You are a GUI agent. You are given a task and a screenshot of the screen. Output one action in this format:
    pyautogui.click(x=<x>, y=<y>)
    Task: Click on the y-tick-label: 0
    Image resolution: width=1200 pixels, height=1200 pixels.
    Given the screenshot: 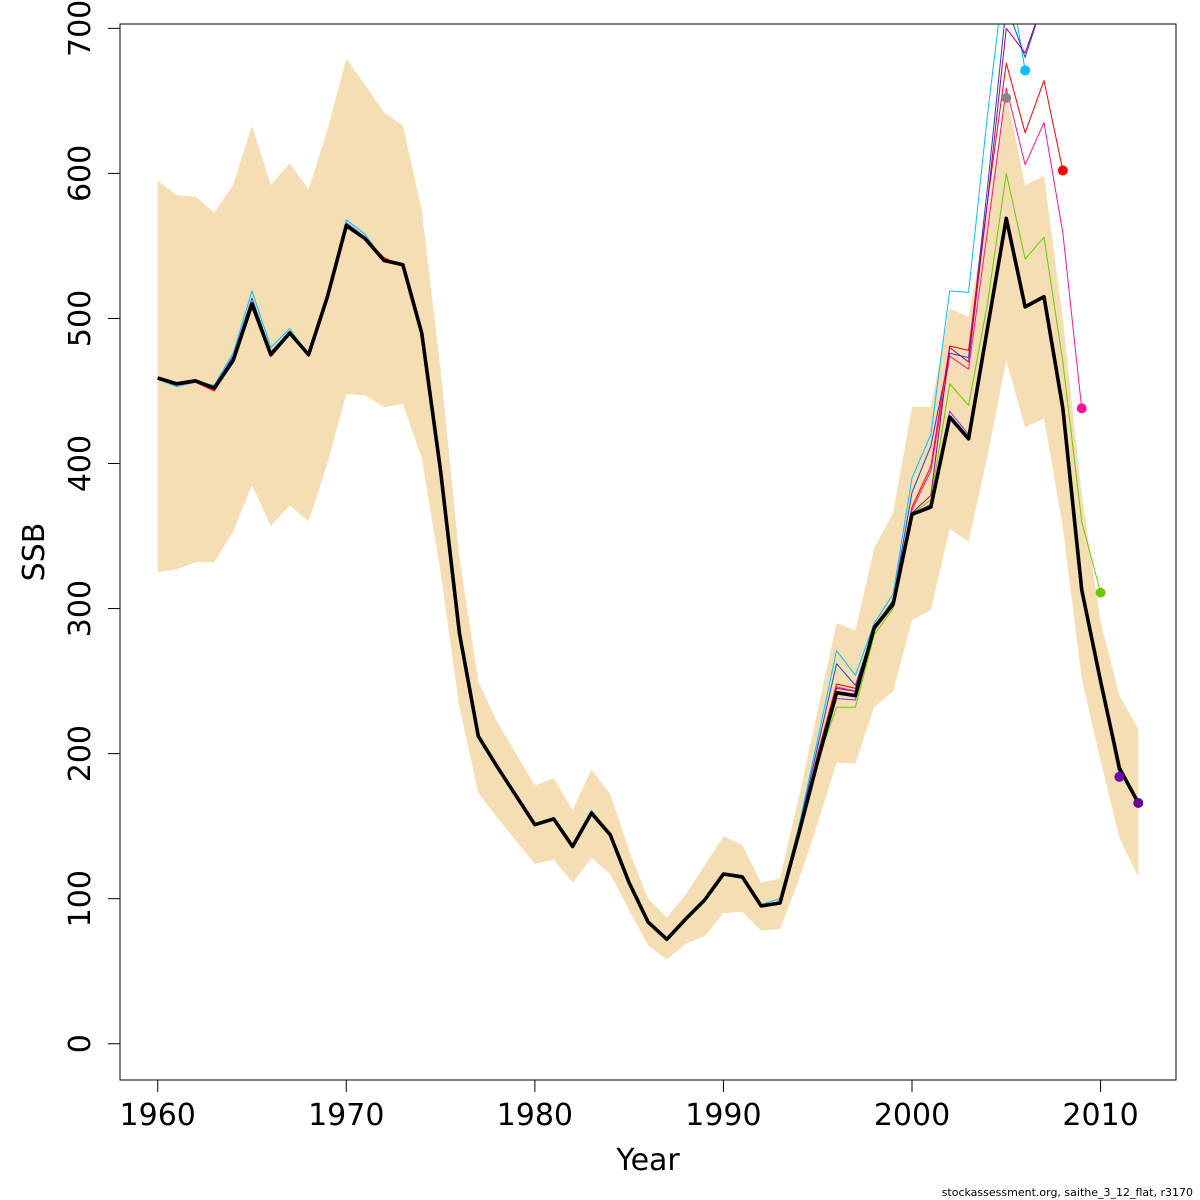 What is the action you would take?
    pyautogui.click(x=80, y=1043)
    